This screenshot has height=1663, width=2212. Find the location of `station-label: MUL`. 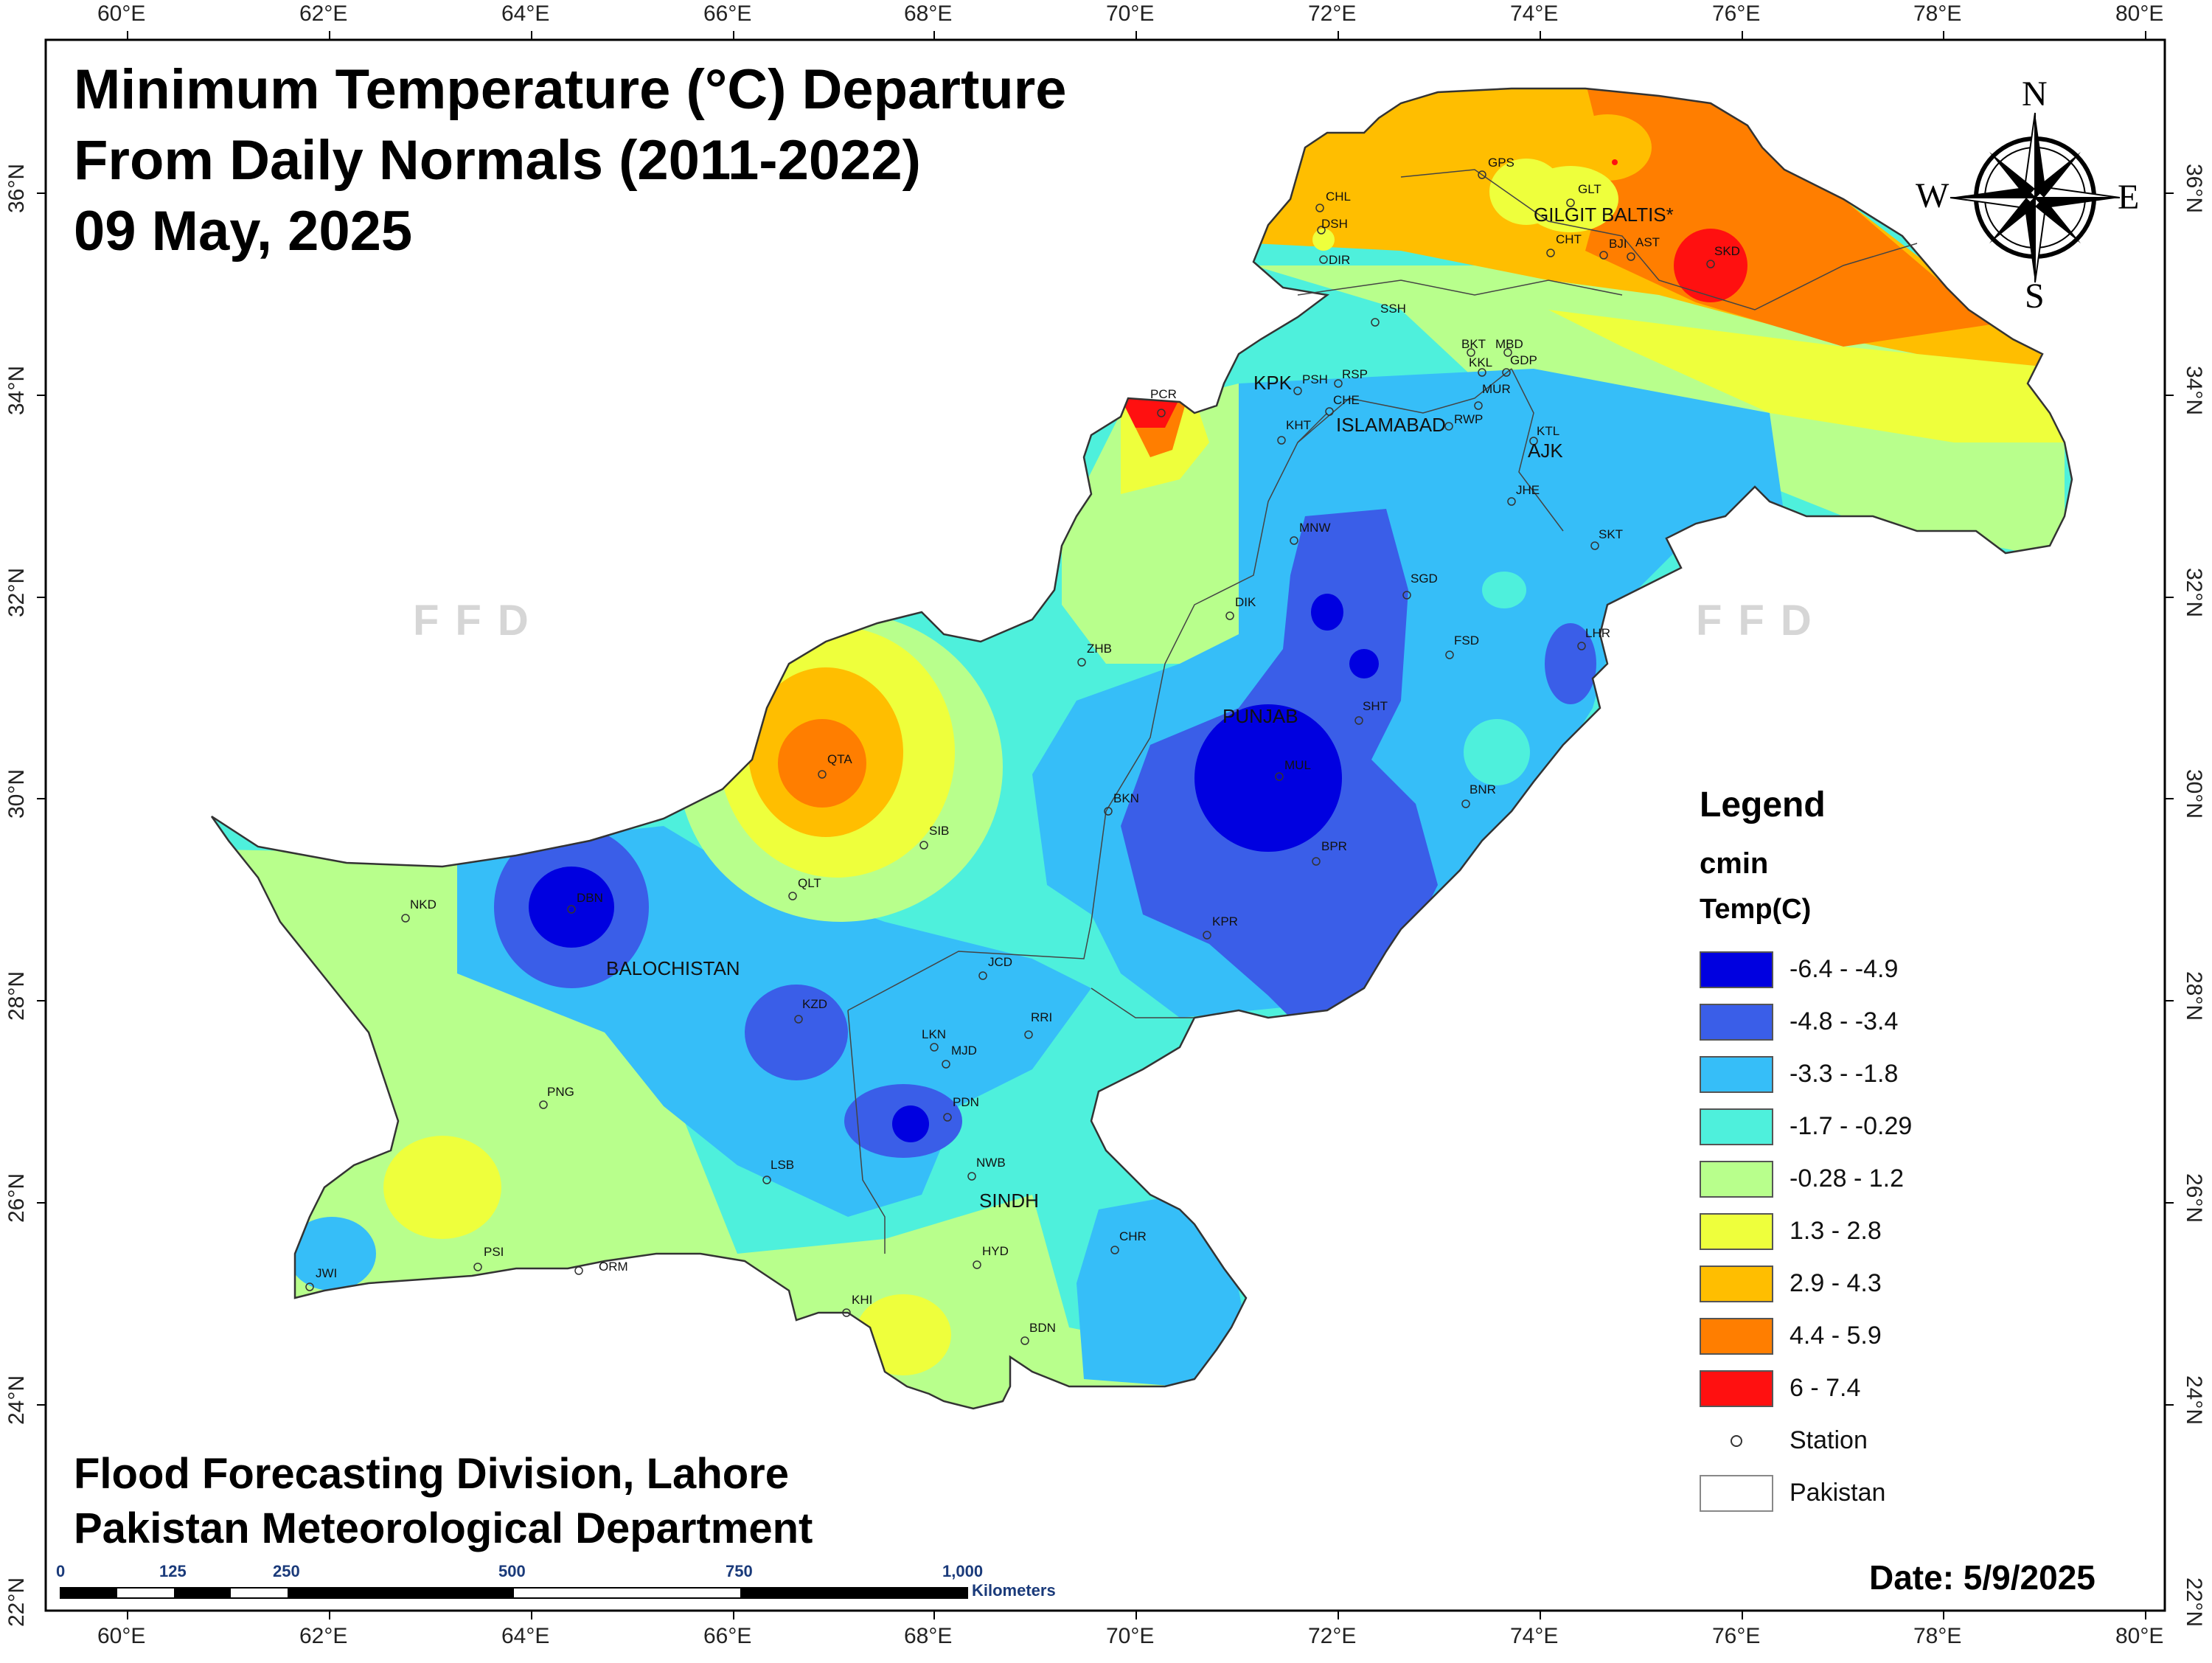

station-label: MUL is located at coordinates (1297, 765).